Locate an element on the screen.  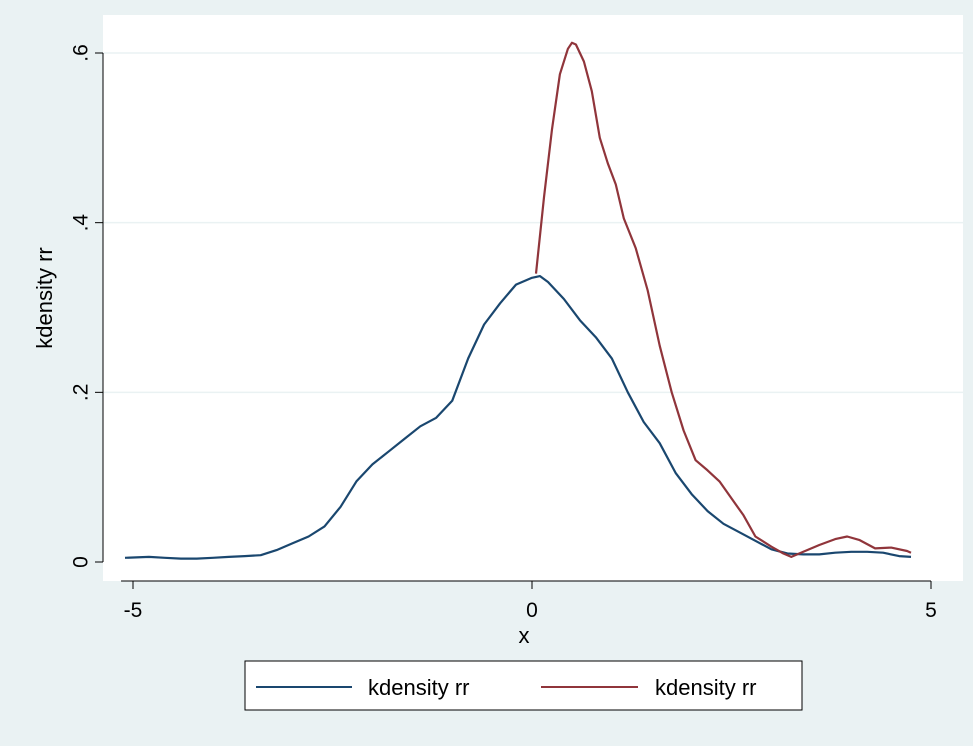
legend-label-1: kdensity rr is located at coordinates (705, 687).